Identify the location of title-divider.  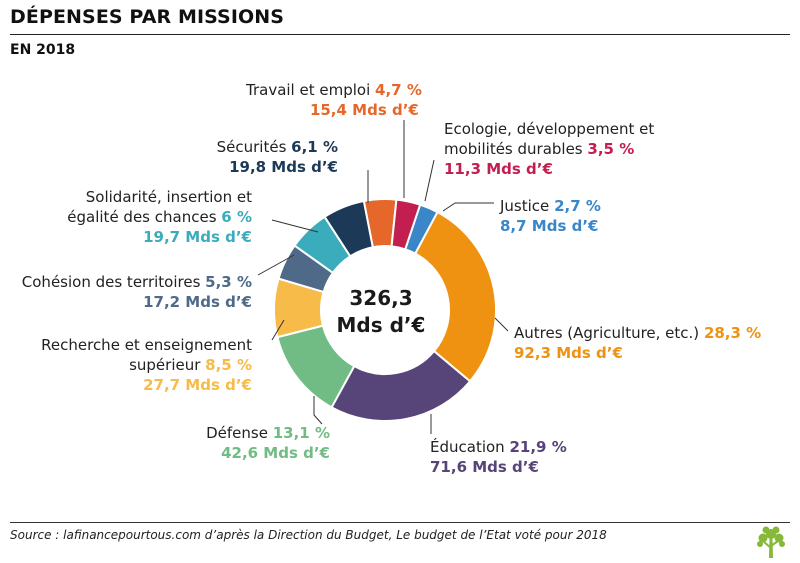
(400, 34).